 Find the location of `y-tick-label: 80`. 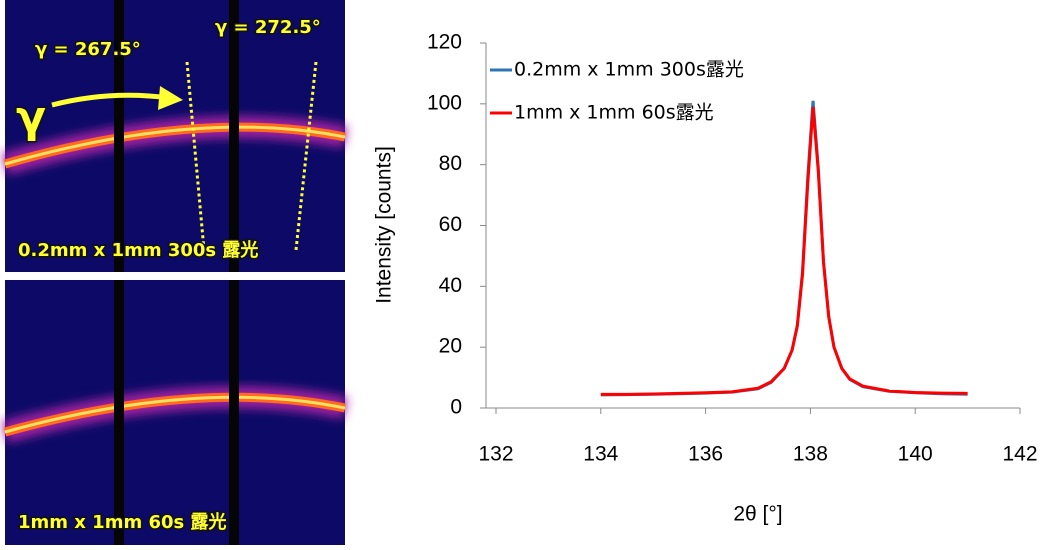

y-tick-label: 80 is located at coordinates (450, 163).